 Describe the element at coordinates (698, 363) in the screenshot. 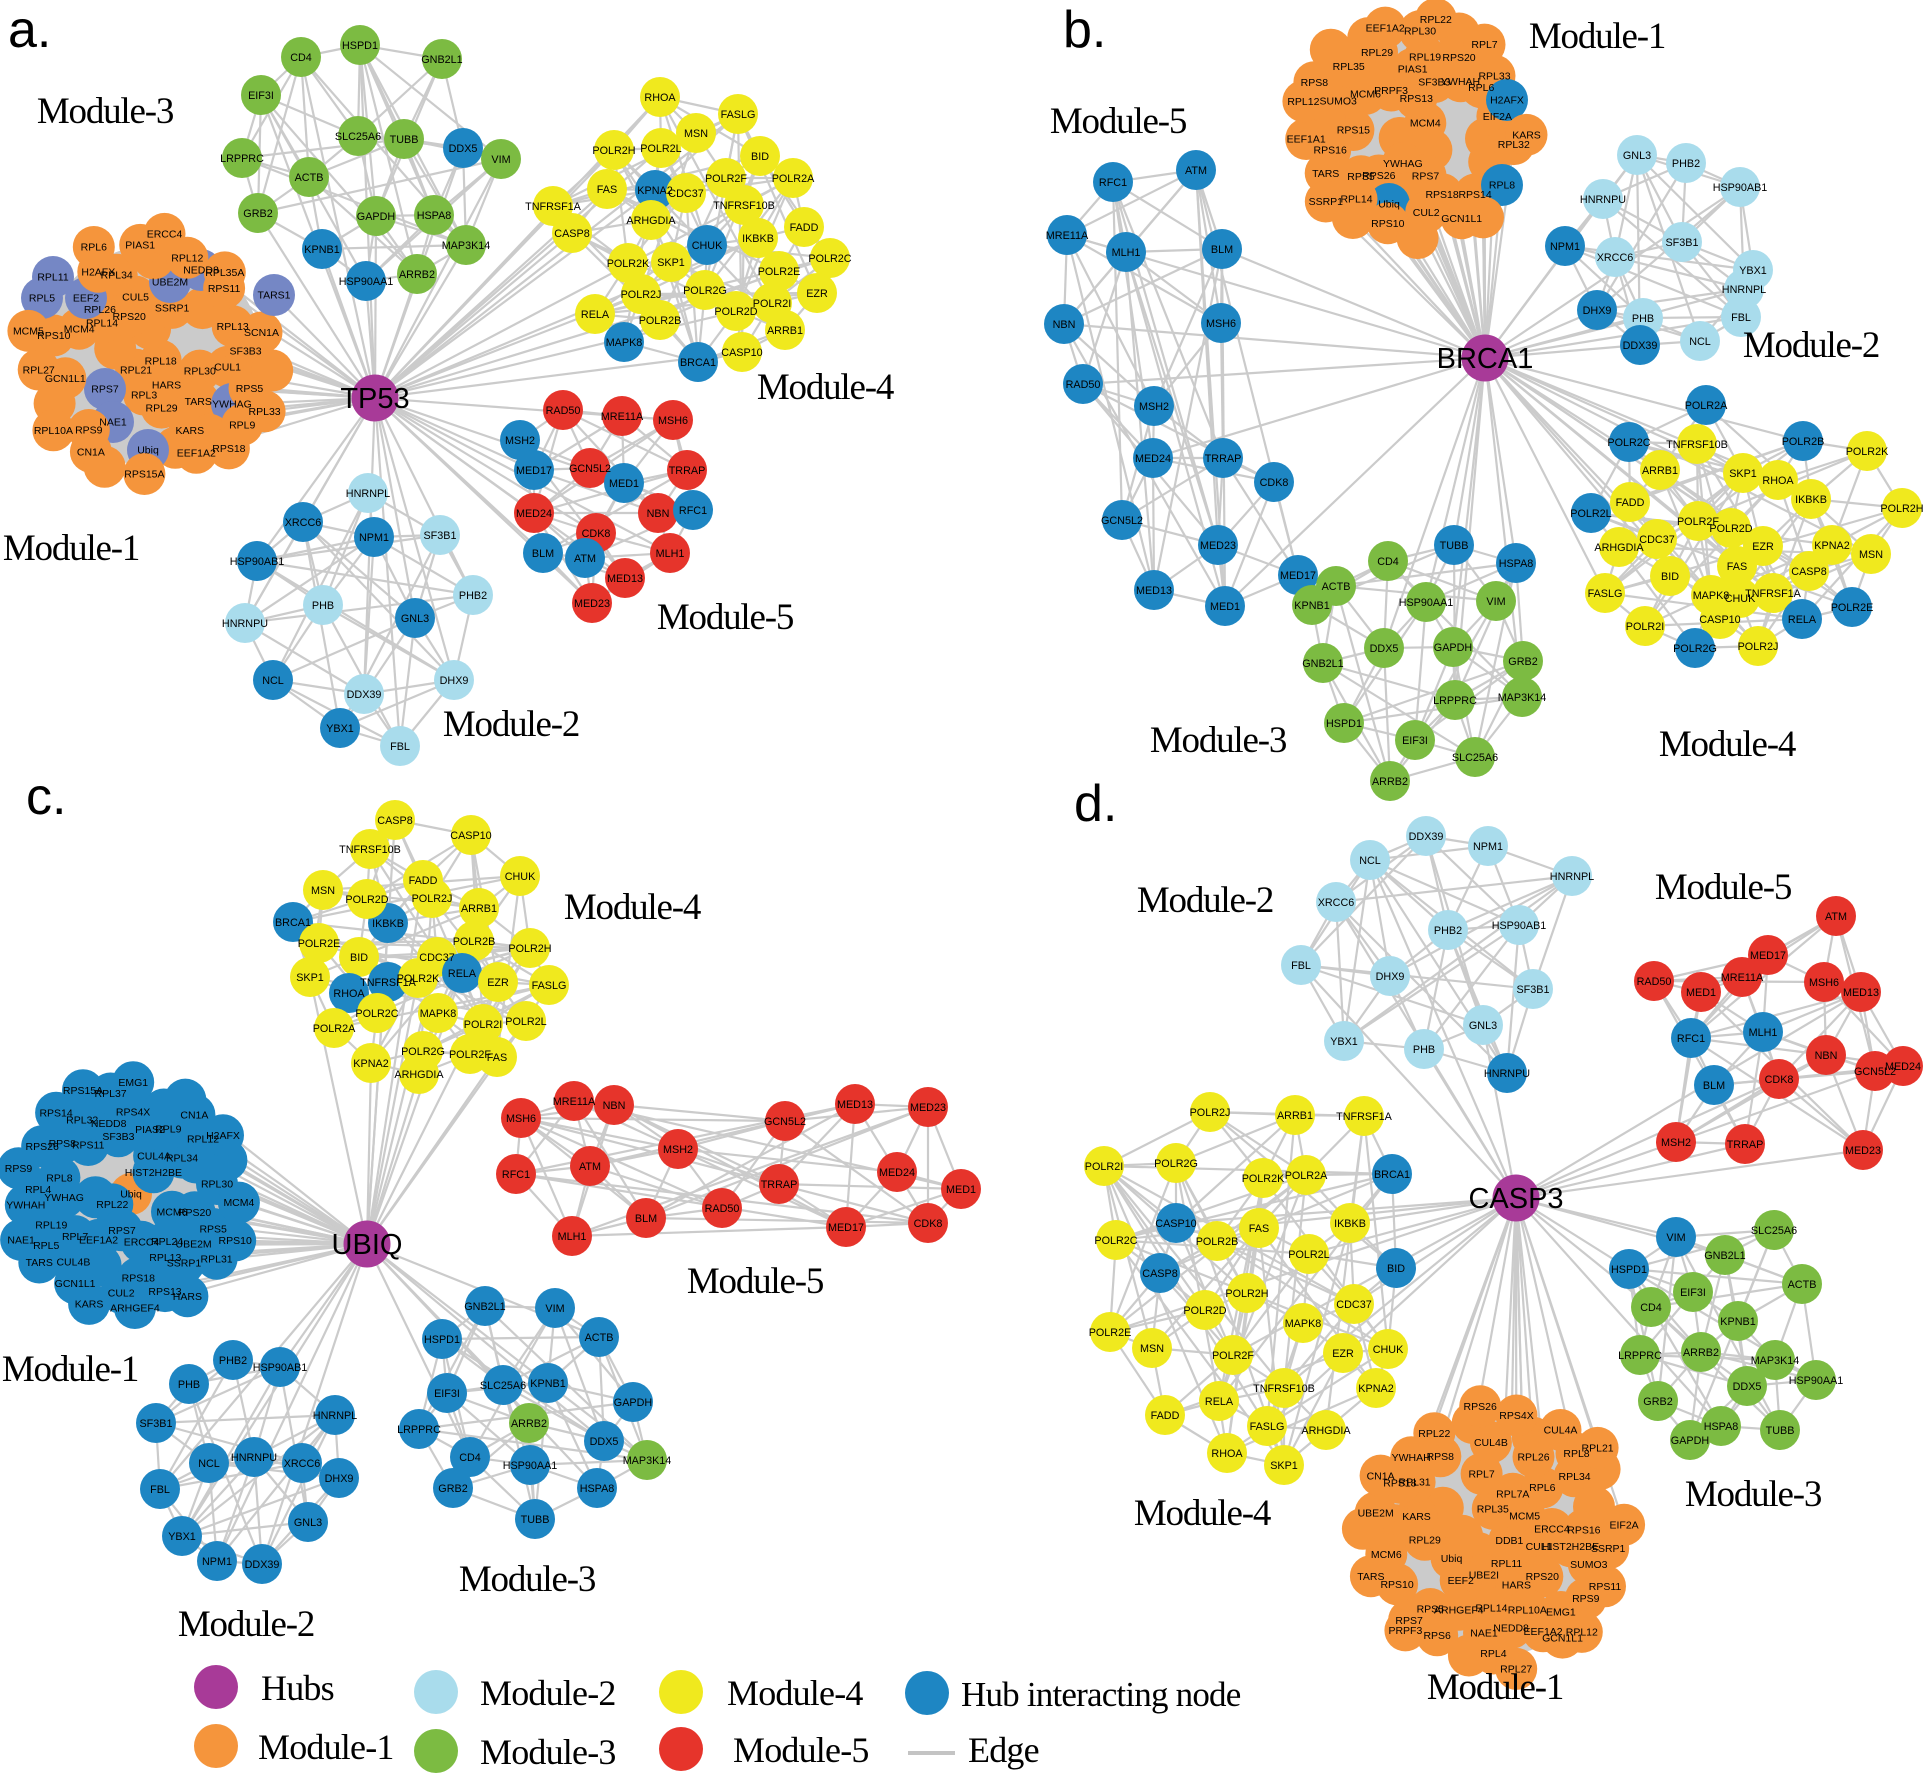

I see `svg-text: BRCA1` at that location.